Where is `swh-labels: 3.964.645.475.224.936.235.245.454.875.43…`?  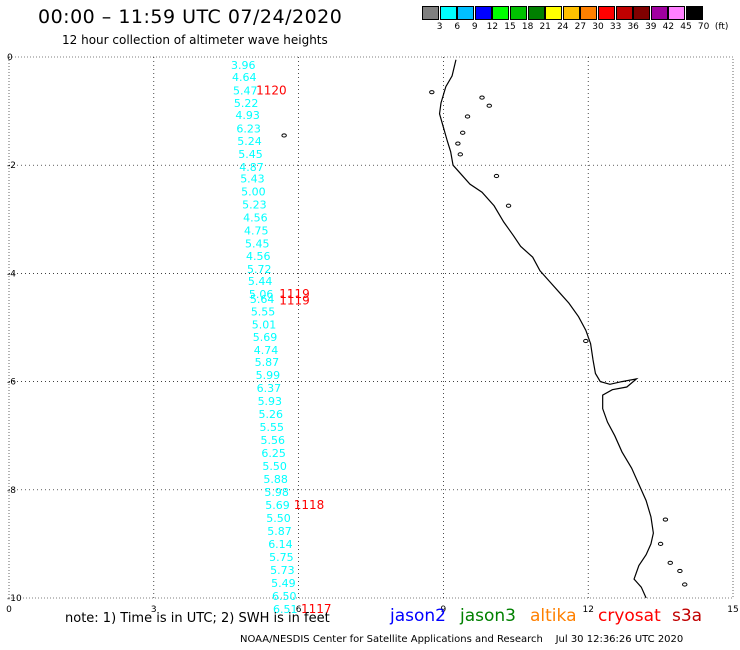 swh-labels: 3.964.645.475.224.936.235.245.454.875.43… is located at coordinates (264, 337).